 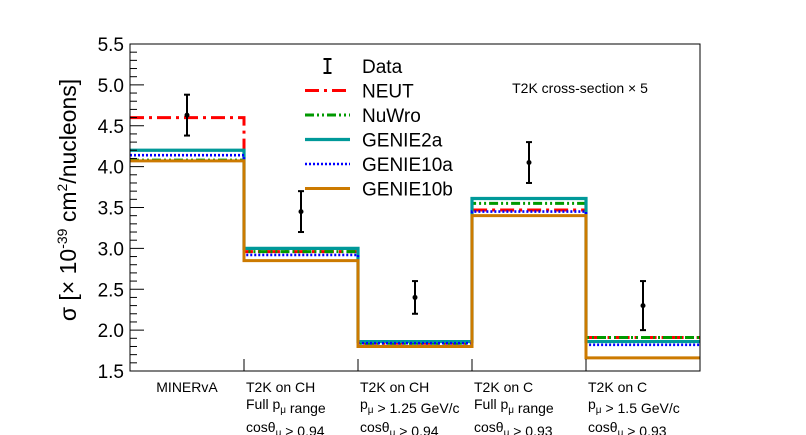 What do you see at coordinates (388, 92) in the screenshot?
I see `legend-label: NEUT` at bounding box center [388, 92].